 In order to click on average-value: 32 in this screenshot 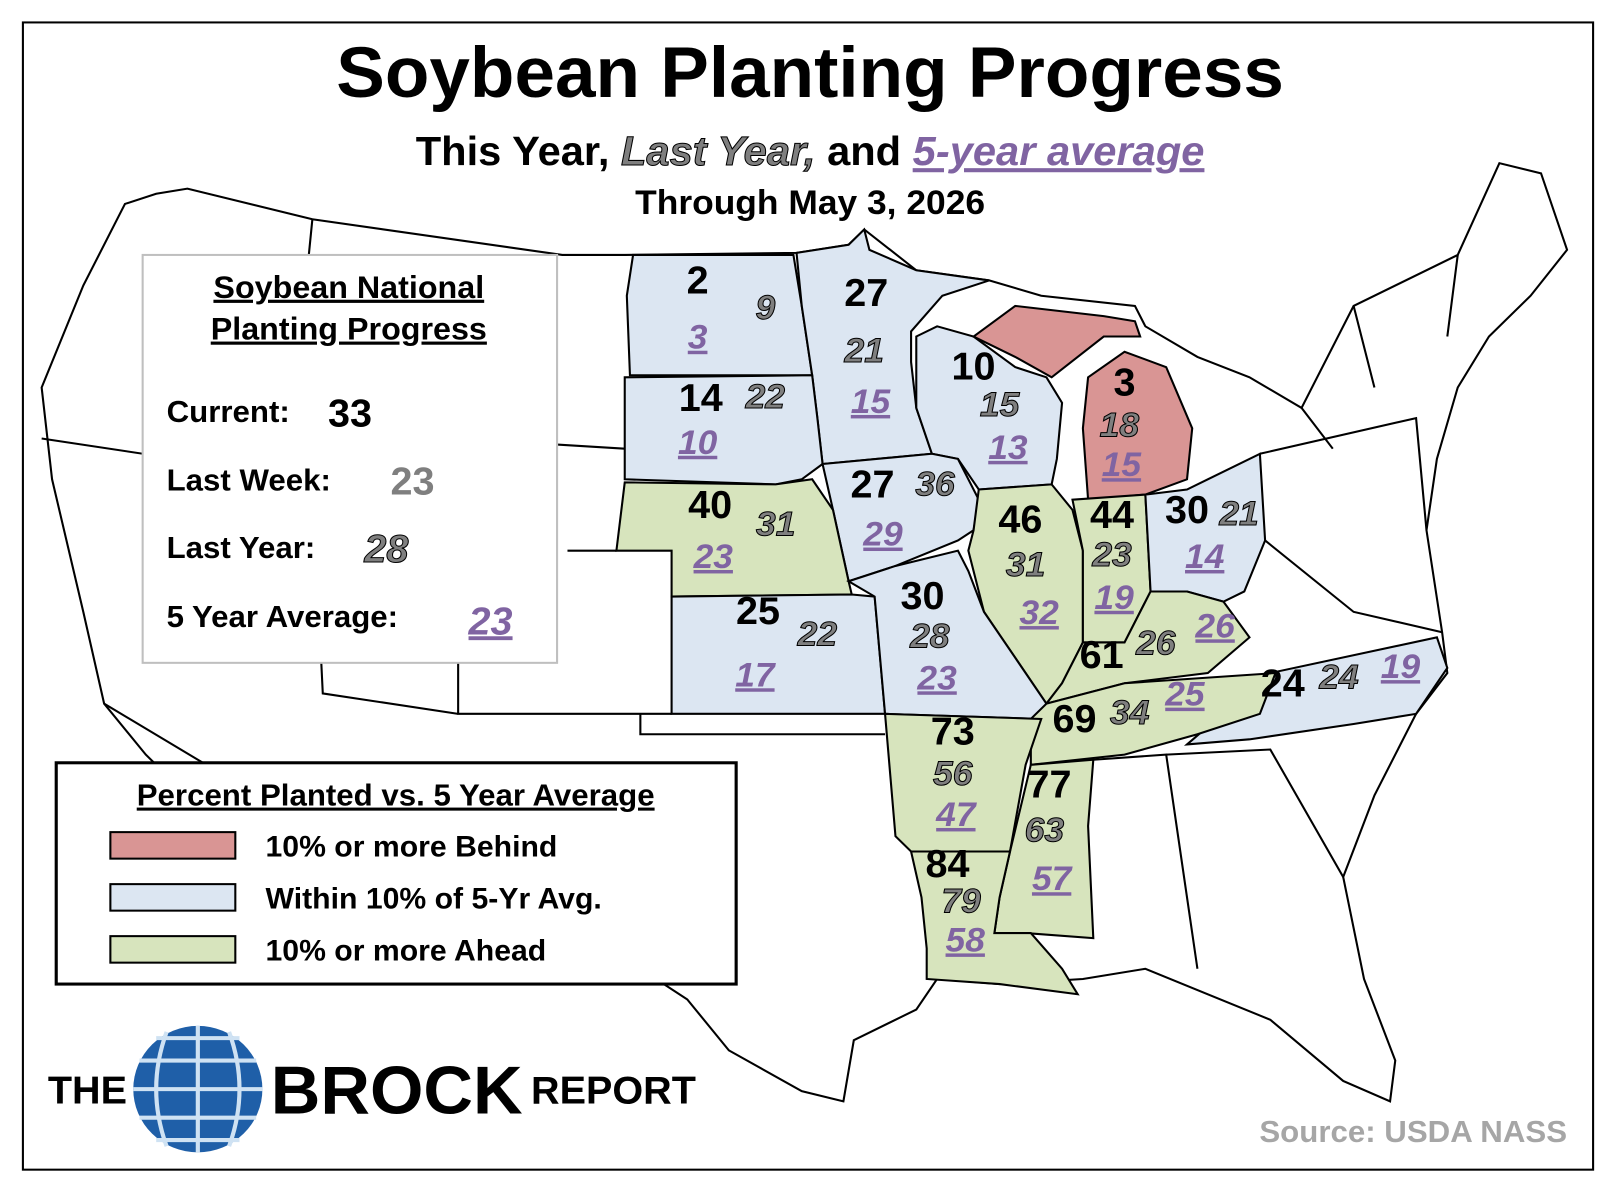, I will do `click(1039, 612)`.